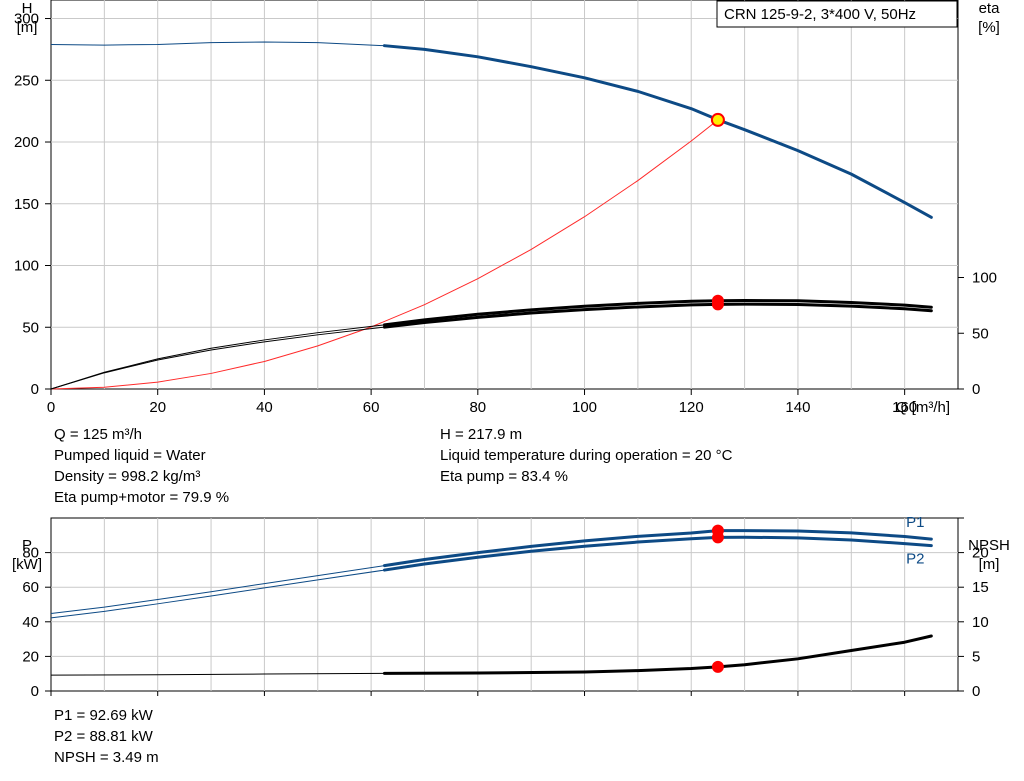  Describe the element at coordinates (26, 204) in the screenshot. I see `y-tick-label: 150` at that location.